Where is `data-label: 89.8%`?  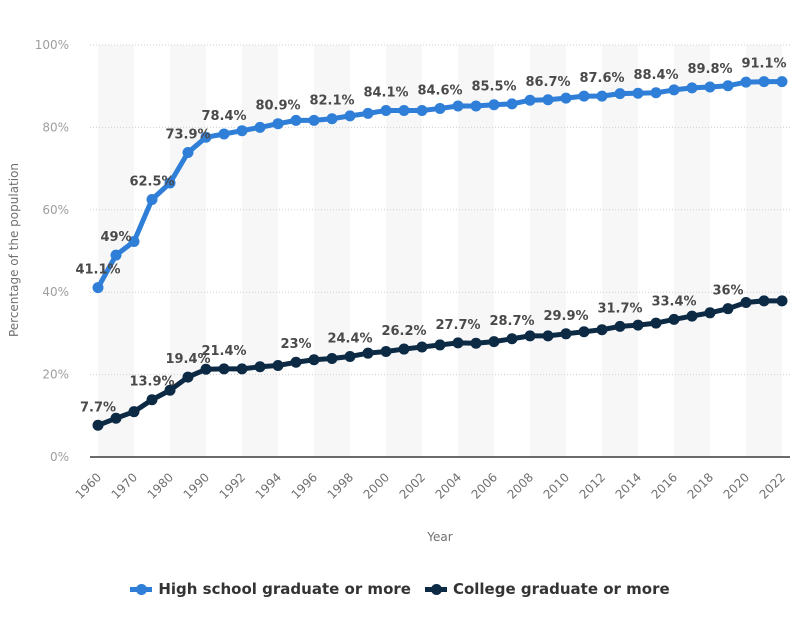 data-label: 89.8% is located at coordinates (709, 69).